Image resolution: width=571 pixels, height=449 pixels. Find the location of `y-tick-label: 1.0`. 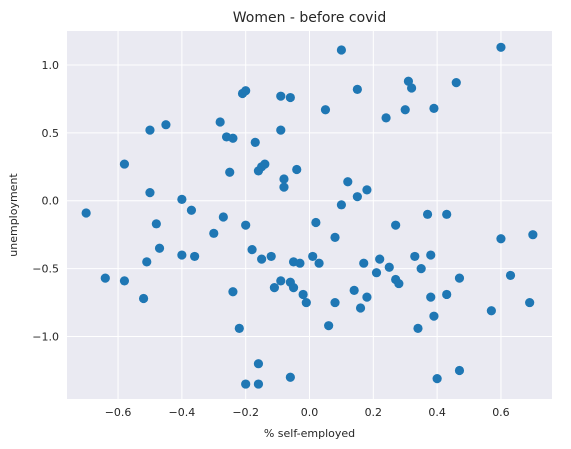

y-tick-label: 1.0 is located at coordinates (51, 65).